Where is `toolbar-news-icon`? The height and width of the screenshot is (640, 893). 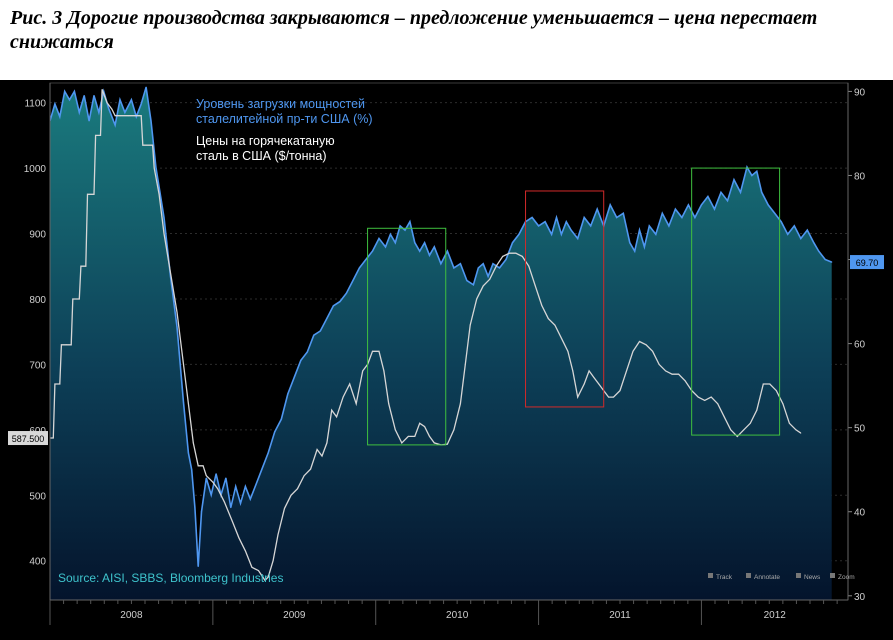
toolbar-news-icon is located at coordinates (798, 575).